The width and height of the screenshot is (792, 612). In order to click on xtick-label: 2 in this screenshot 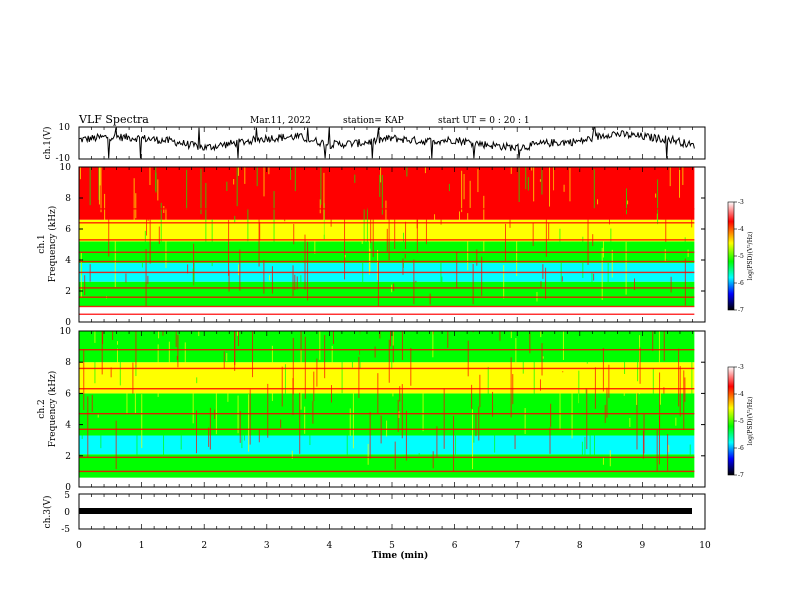, I will do `click(204, 546)`.